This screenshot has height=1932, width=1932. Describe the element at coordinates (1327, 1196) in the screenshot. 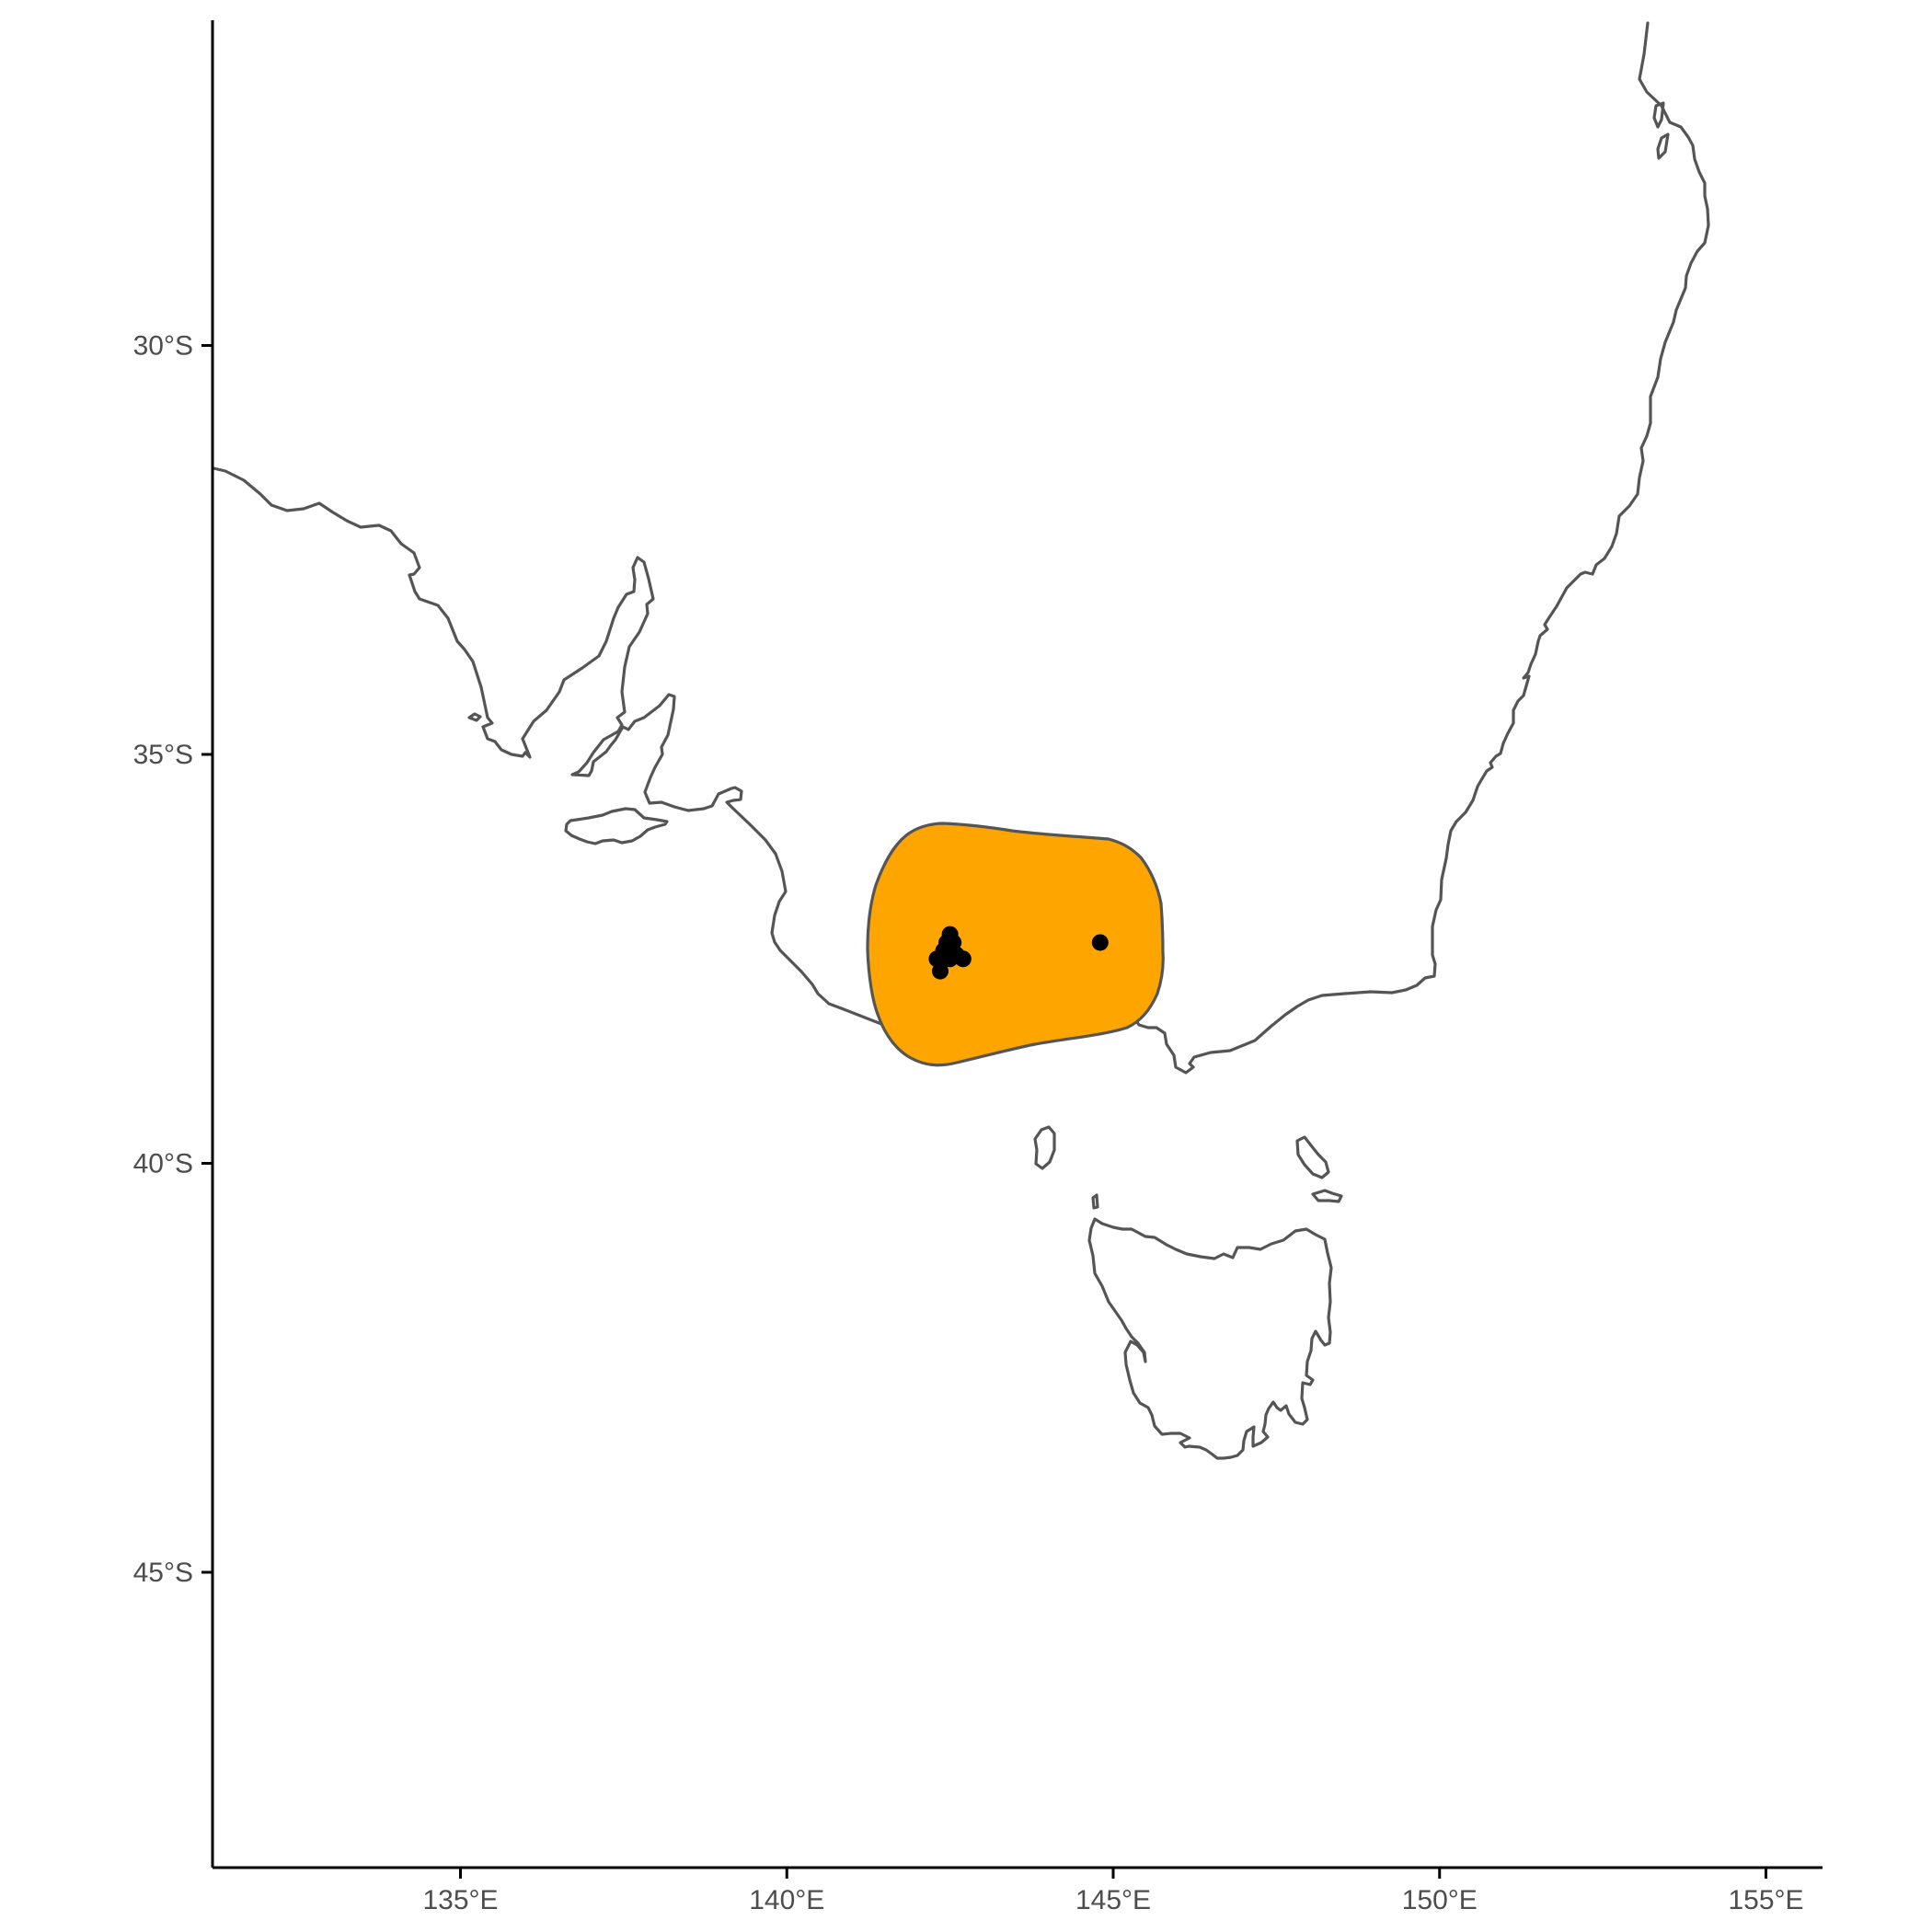

I see `cape-barren-island` at that location.